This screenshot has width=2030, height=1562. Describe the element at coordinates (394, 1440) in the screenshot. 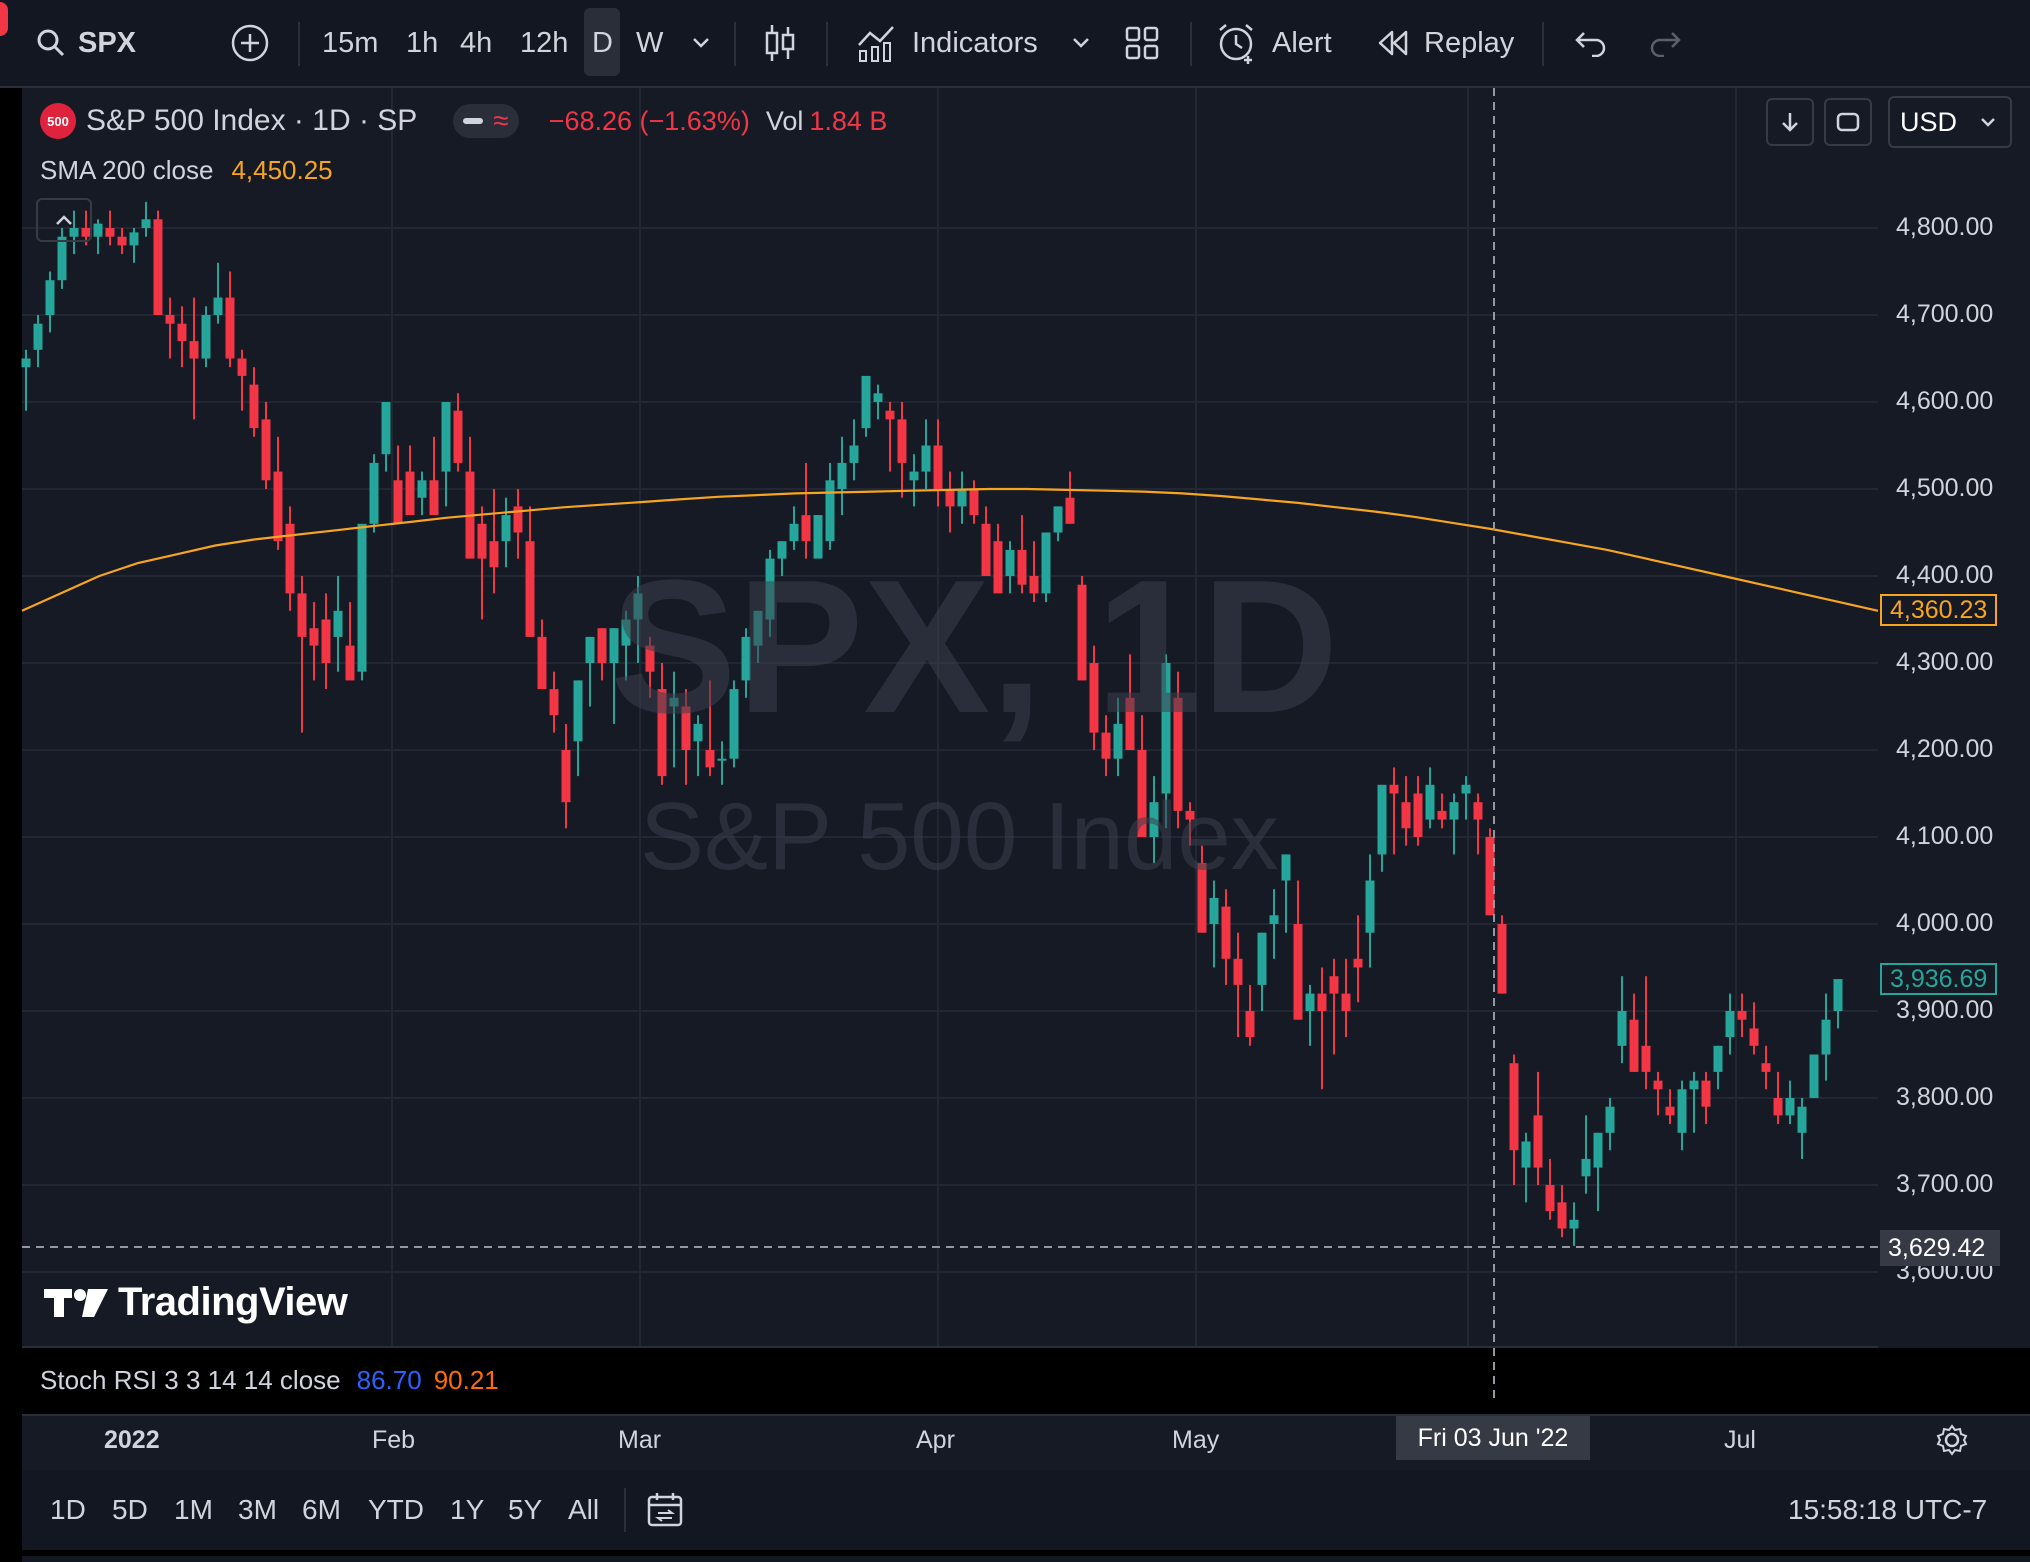

I see `time-label-feb: Feb` at that location.